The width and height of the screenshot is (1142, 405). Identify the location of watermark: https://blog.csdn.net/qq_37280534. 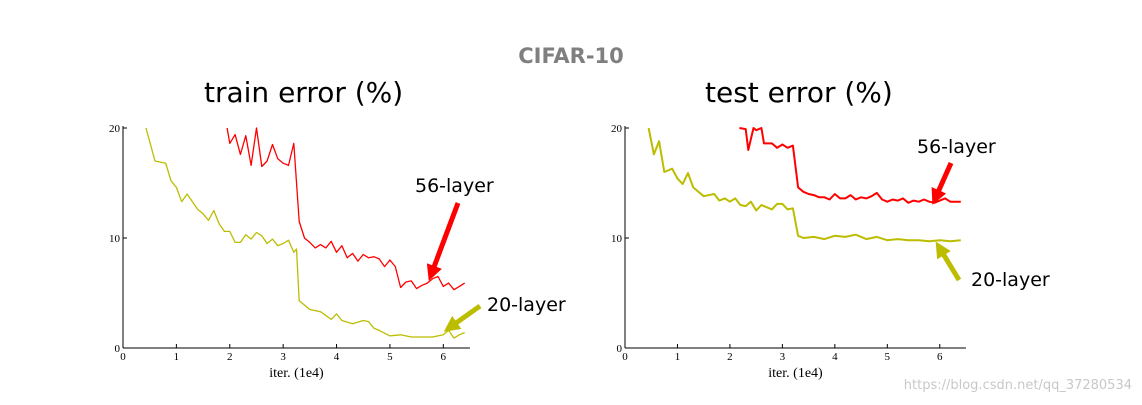
(1017, 385).